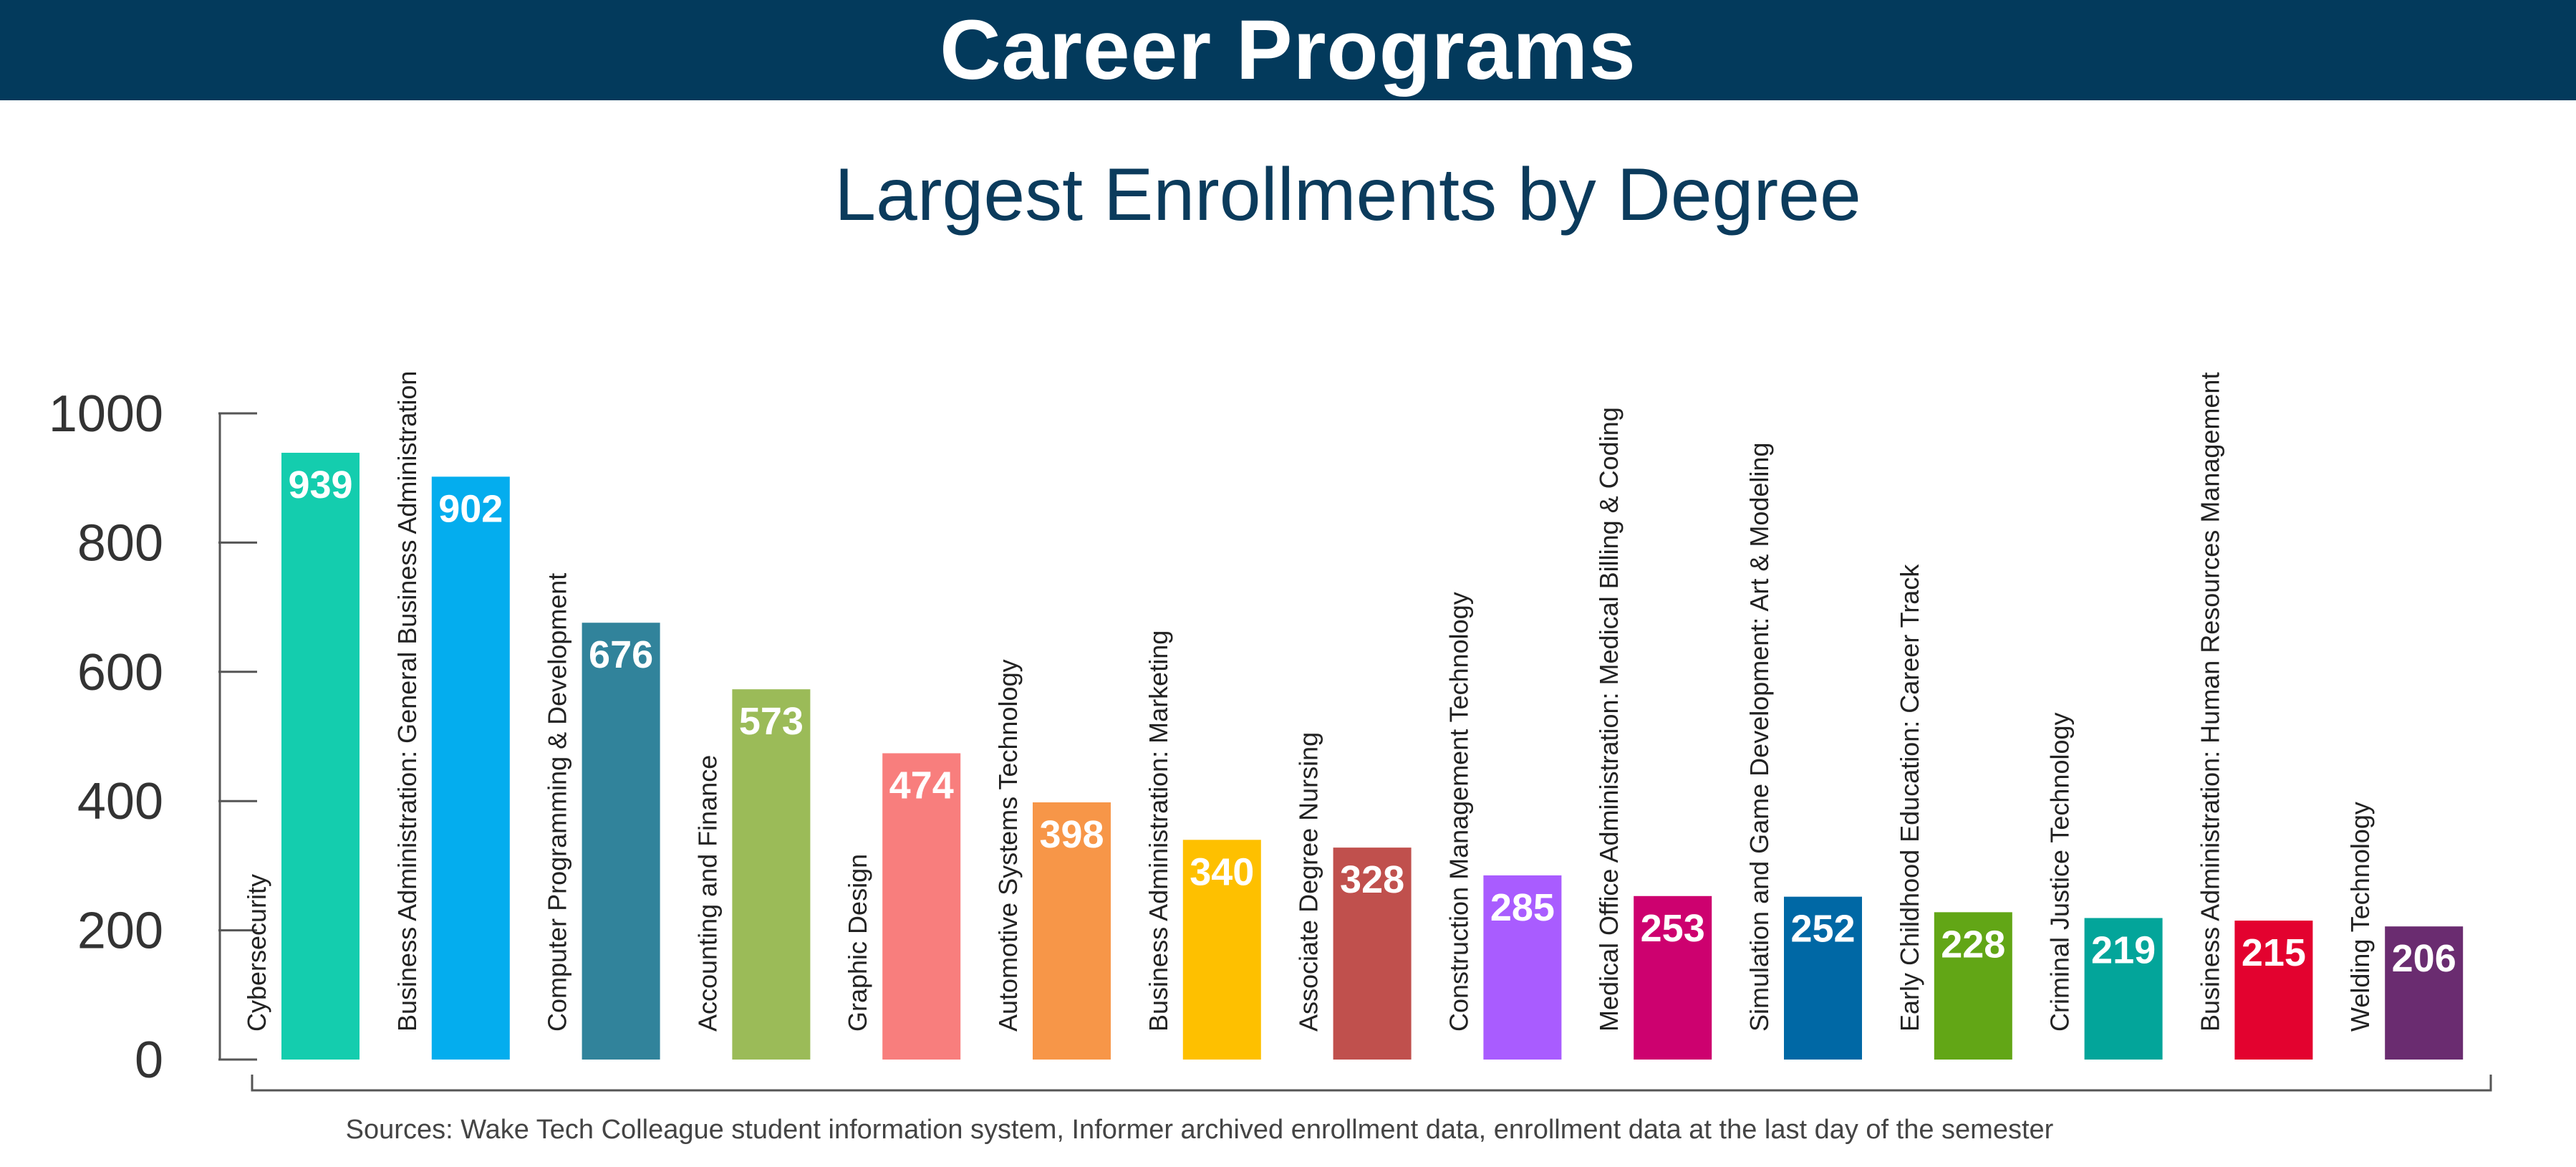 The image size is (2576, 1167). Describe the element at coordinates (120, 801) in the screenshot. I see `y-tick-label: 400` at that location.